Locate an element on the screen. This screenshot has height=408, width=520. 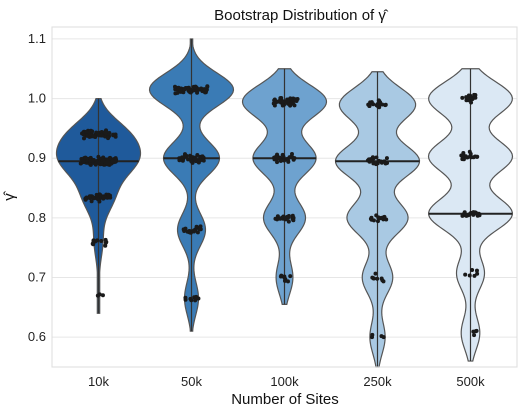
x-tick-label: 50k is located at coordinates (191, 381).